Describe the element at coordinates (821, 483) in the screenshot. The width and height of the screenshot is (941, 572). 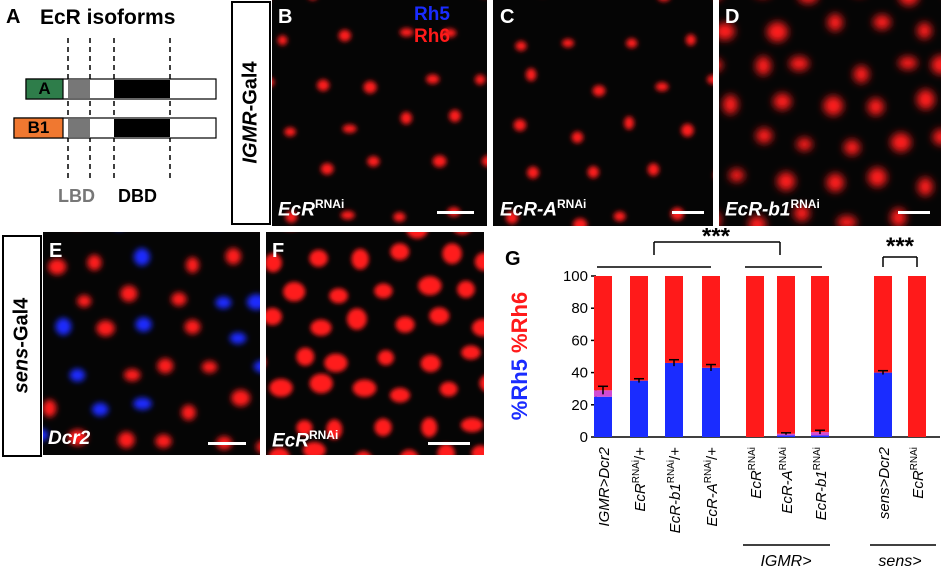
I see `x-tick-label: EcR-b1RNAi` at that location.